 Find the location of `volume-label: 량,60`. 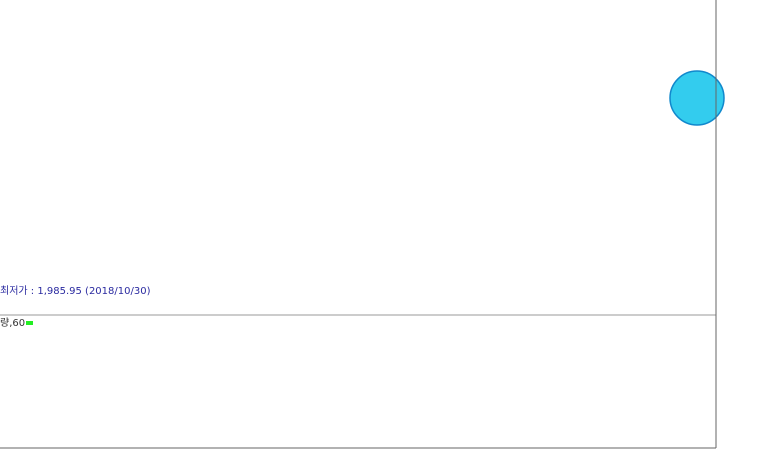

volume-label: 량,60 is located at coordinates (12, 323).